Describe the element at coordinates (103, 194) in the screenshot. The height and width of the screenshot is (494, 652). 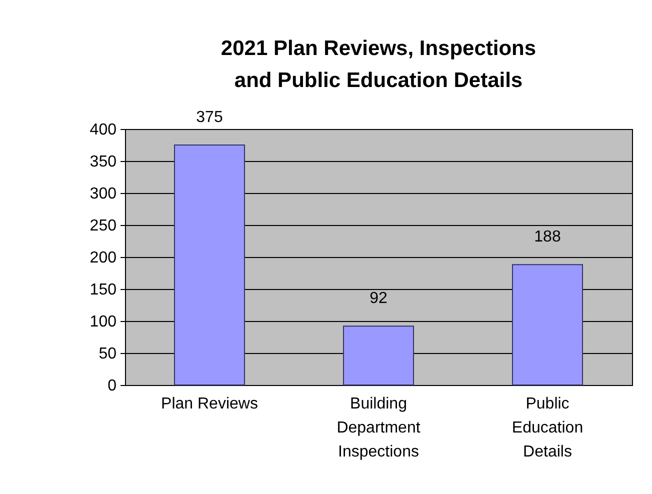
I see `y-tick-label: 300` at that location.